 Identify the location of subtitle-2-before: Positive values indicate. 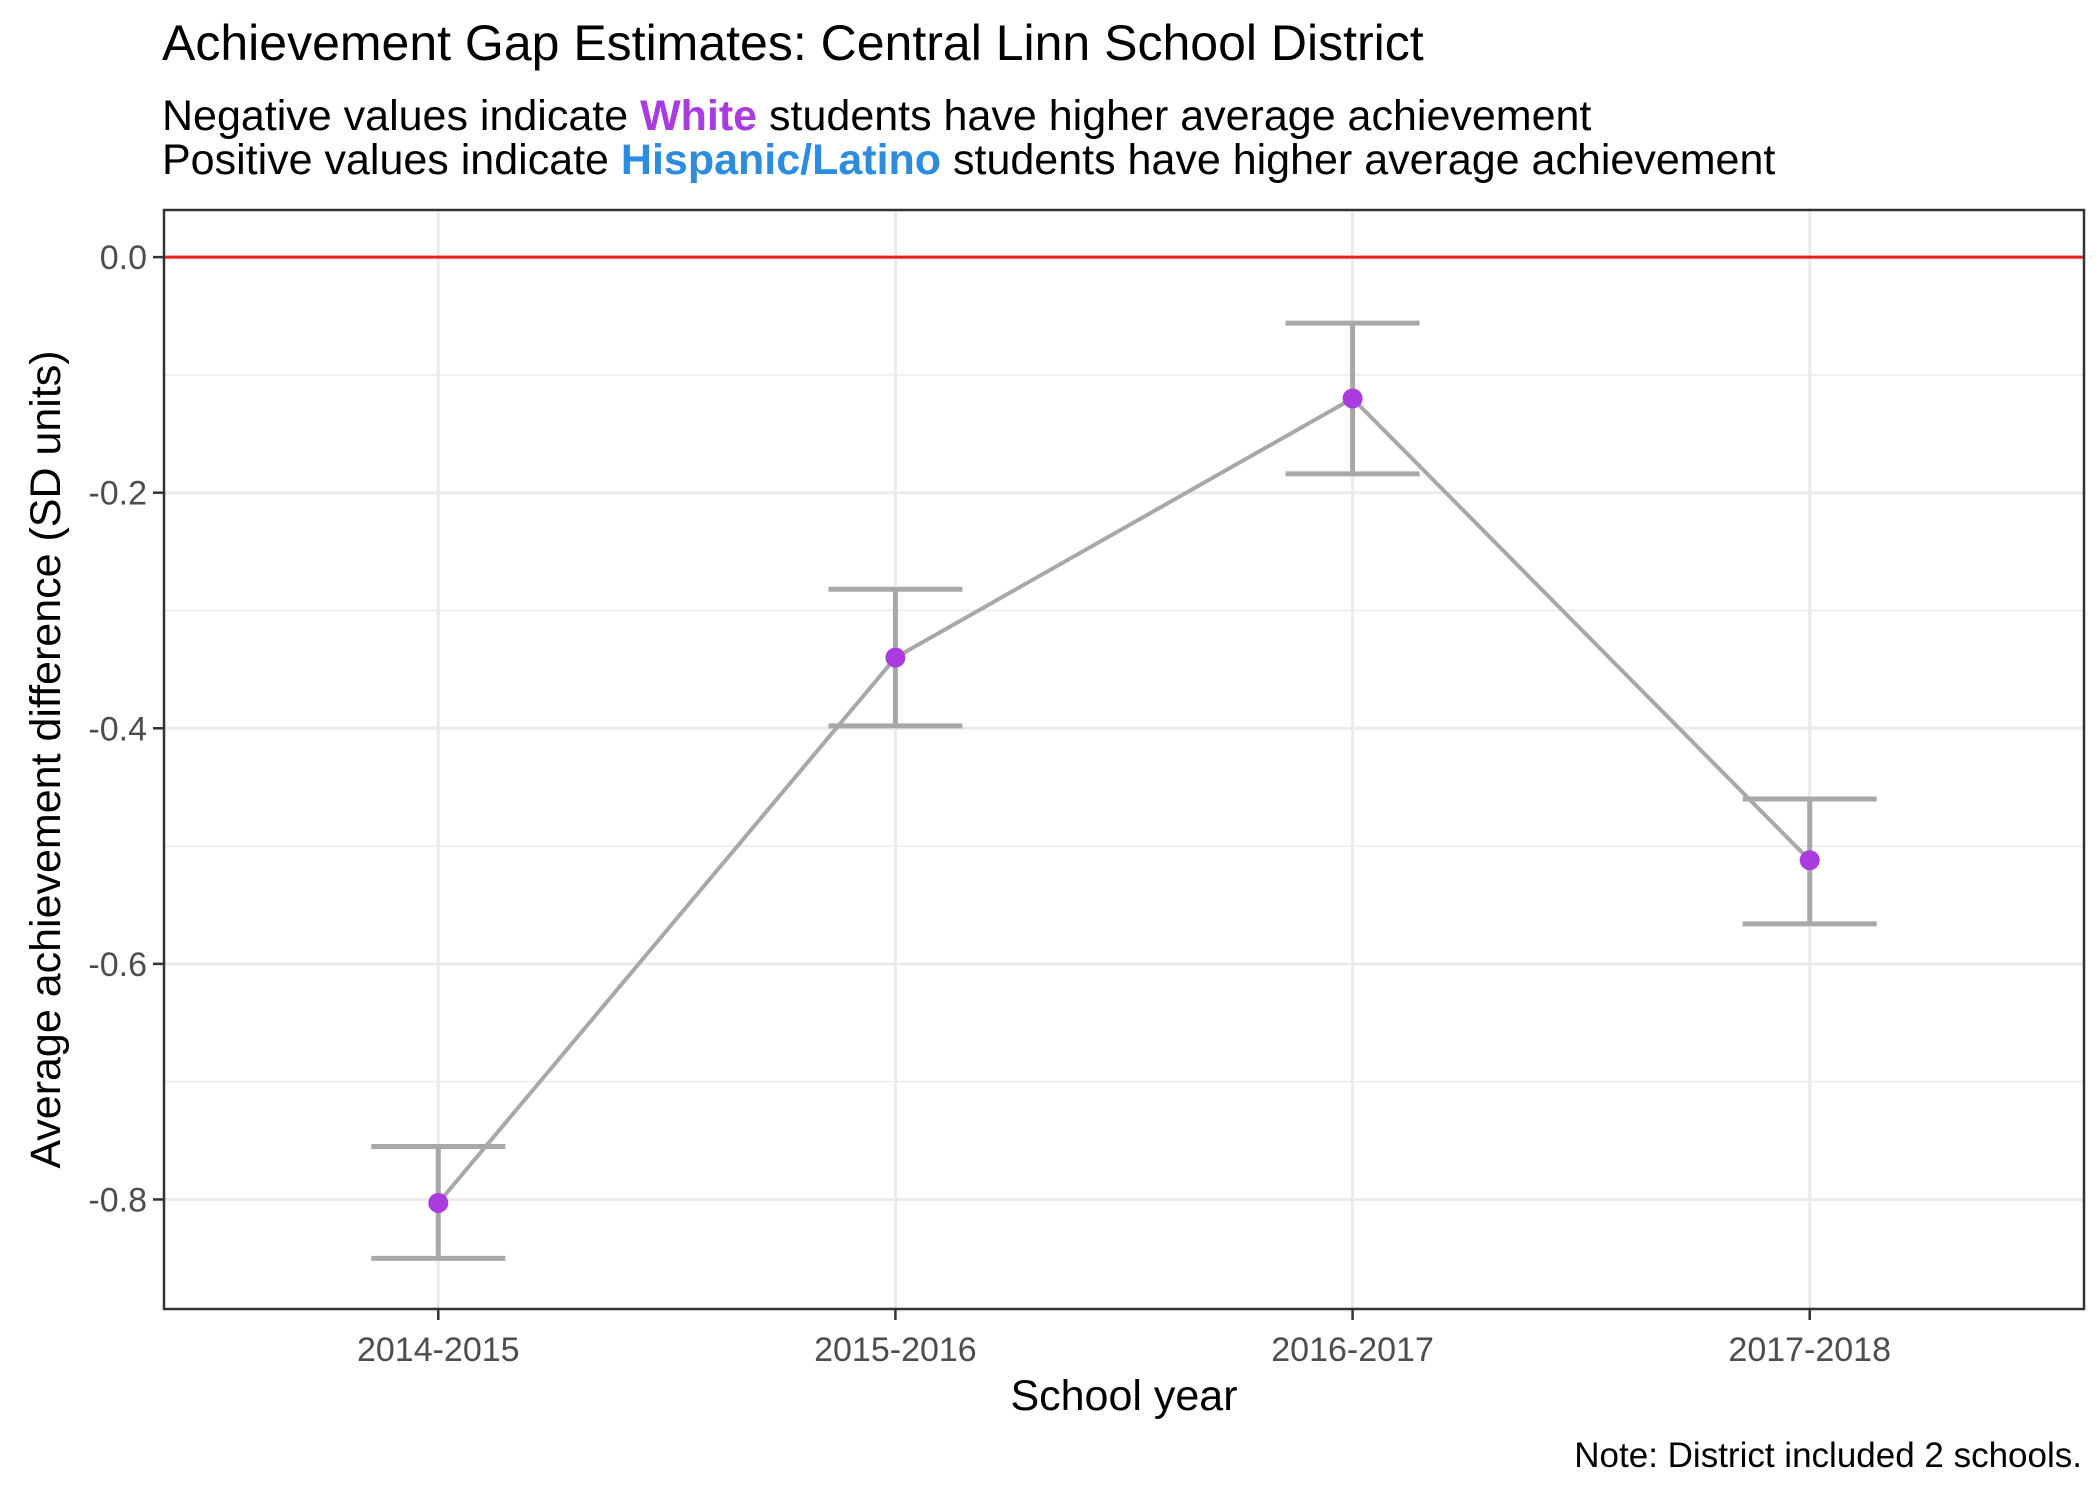
(391, 160).